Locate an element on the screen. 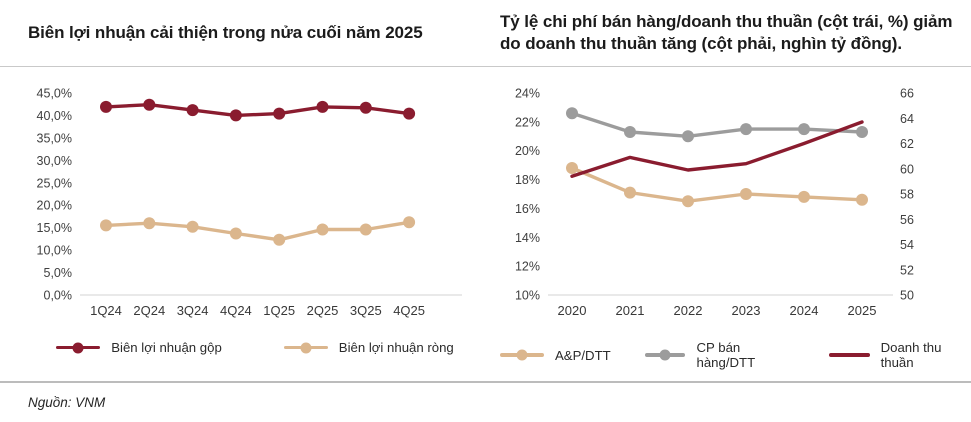 This screenshot has width=971, height=422. y-axis-tick-label: 20,0% is located at coordinates (54, 206).